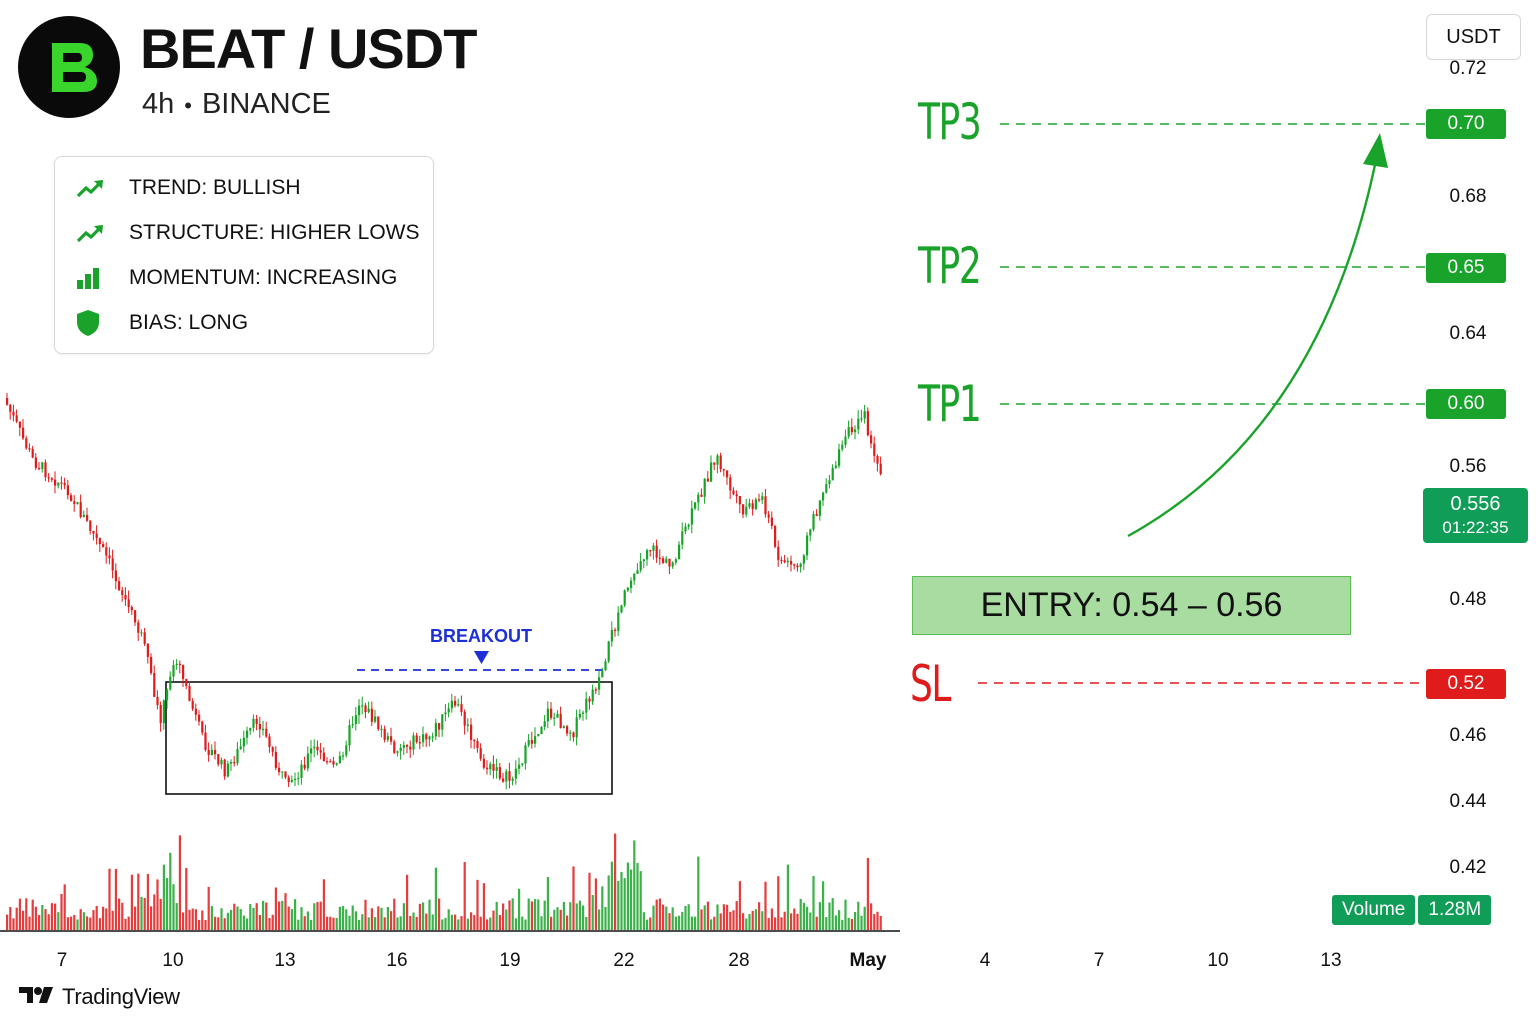  I want to click on tradingview-brand: TradingView, so click(99, 997).